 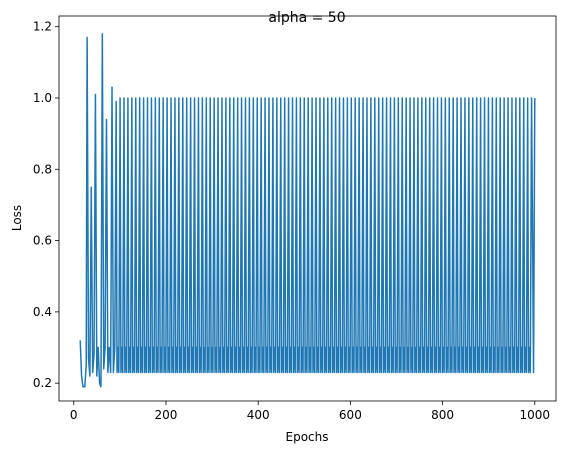 What do you see at coordinates (42, 169) in the screenshot?
I see `y-tick-label: 0.8` at bounding box center [42, 169].